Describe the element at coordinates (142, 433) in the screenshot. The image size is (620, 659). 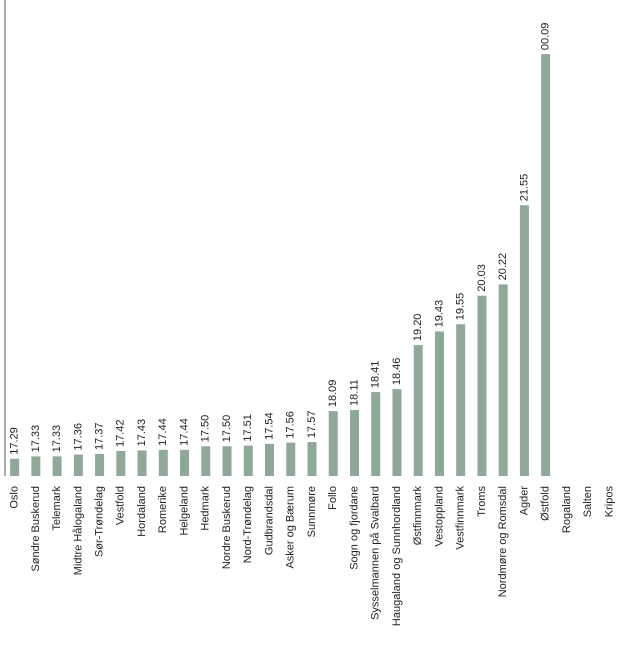
I see `value-label: 17.43` at that location.